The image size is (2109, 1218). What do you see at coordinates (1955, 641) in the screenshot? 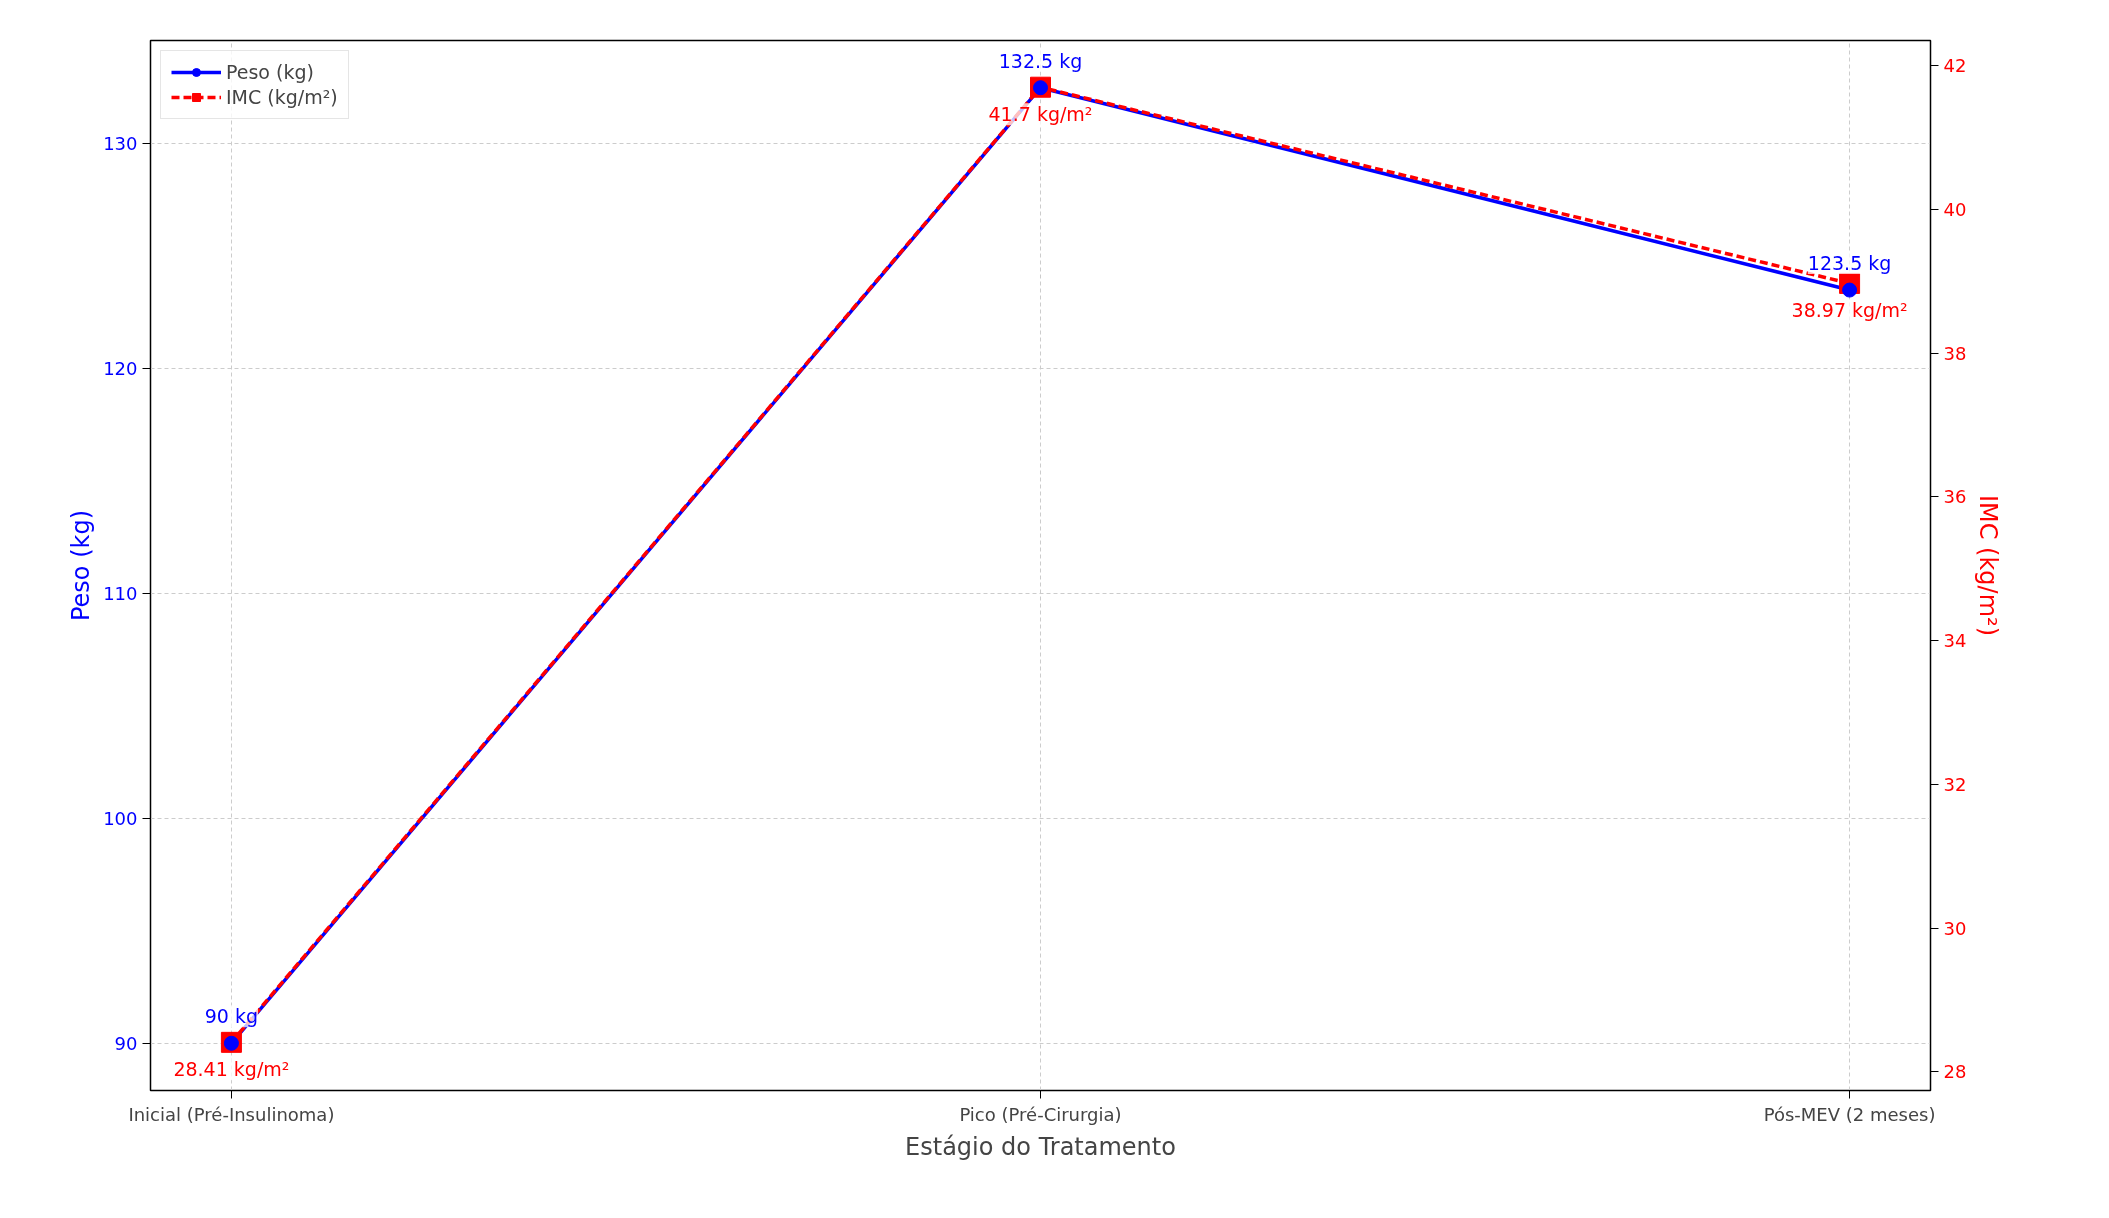
I see `y2-tick-label: 34` at bounding box center [1955, 641].